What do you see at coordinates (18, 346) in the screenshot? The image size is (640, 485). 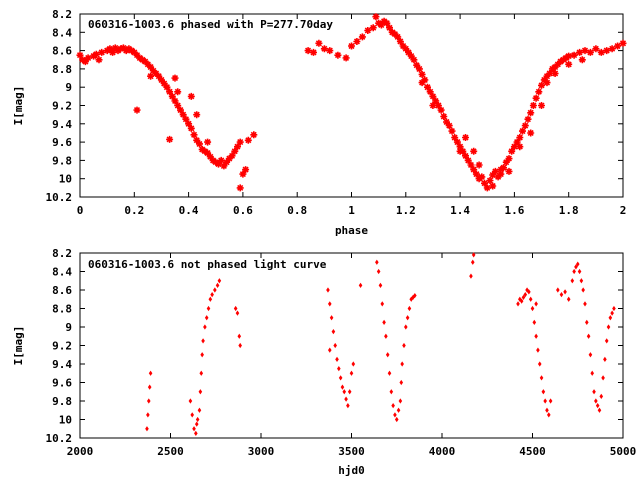 I see `unphased-y-axis-label: I[mag]` at bounding box center [18, 346].